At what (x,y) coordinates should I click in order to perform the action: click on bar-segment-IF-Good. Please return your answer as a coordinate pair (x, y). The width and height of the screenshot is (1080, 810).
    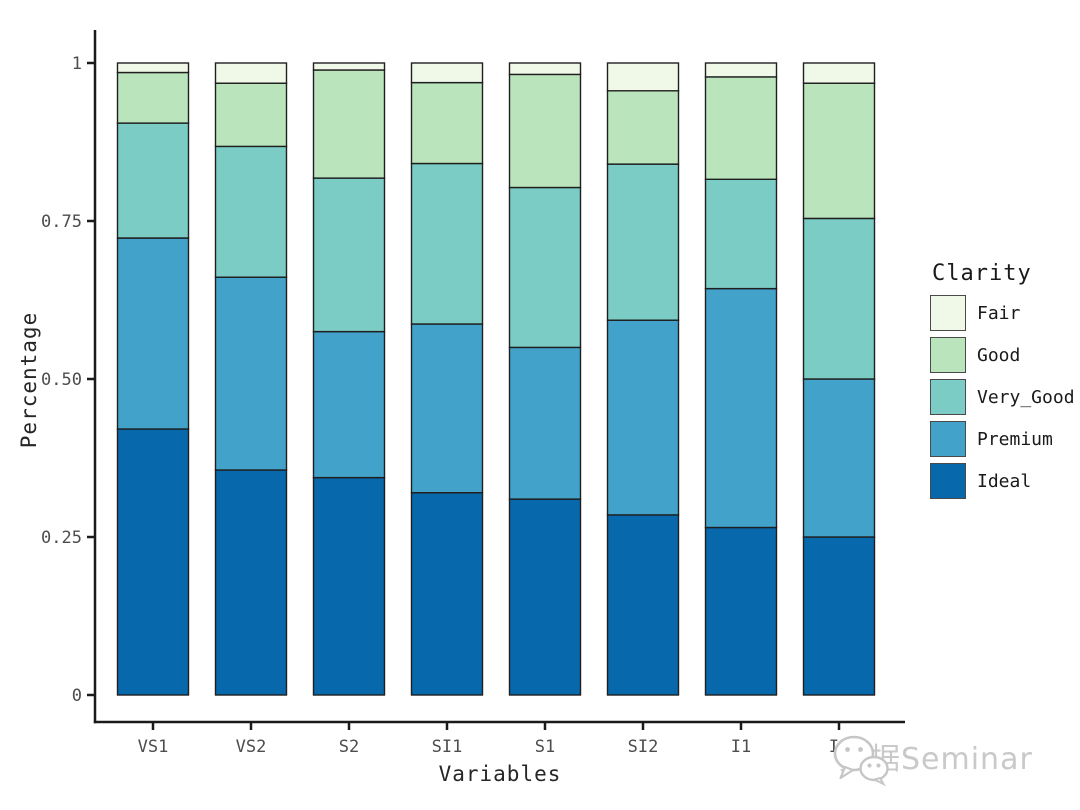
    Looking at the image, I should click on (839, 151).